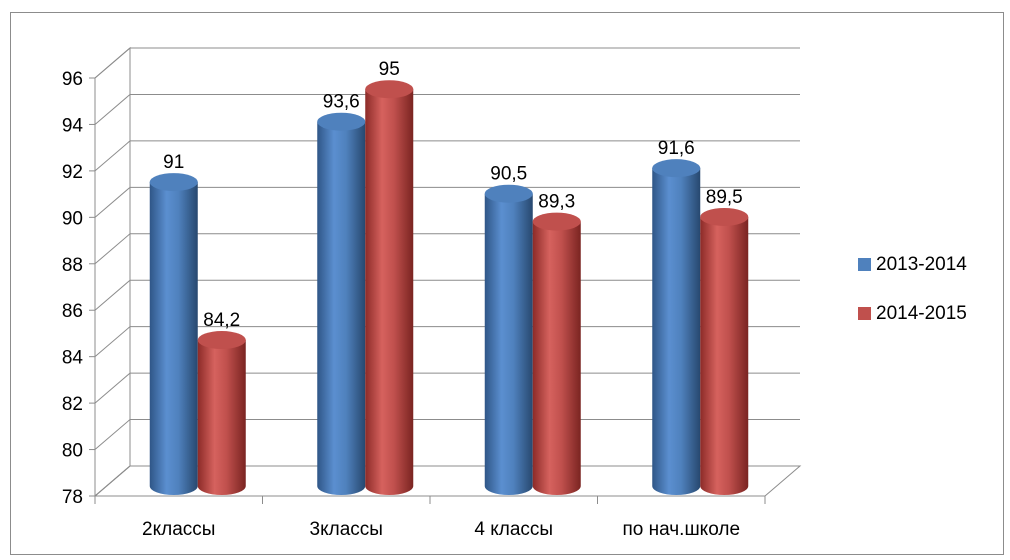 The image size is (1010, 560). I want to click on y-tick-label: 86, so click(72, 311).